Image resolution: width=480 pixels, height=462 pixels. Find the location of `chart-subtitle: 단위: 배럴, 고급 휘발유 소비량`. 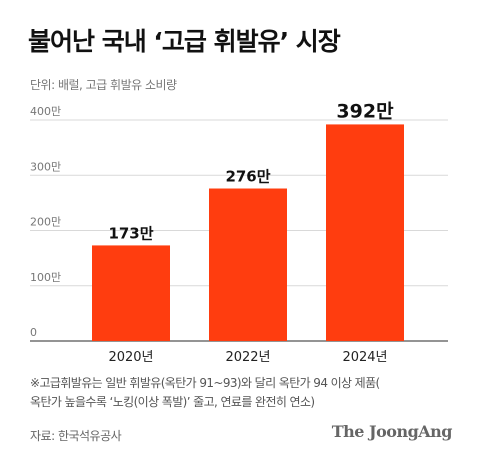

chart-subtitle: 단위: 배럴, 고급 휘발유 소비량 is located at coordinates (103, 85).